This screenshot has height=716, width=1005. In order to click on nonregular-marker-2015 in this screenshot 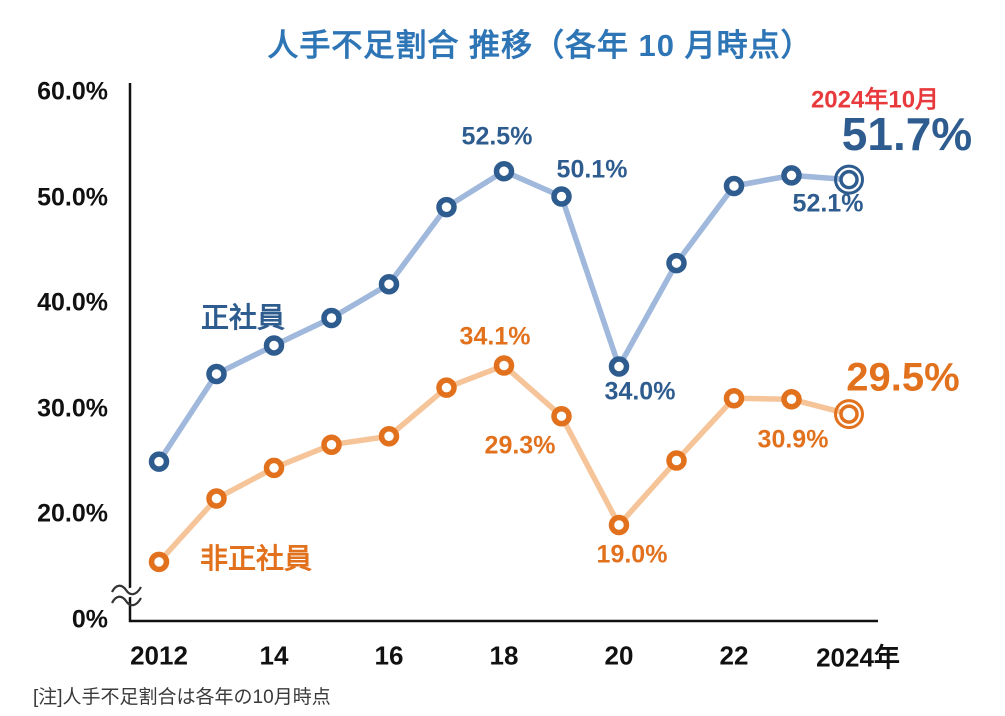, I will do `click(331, 444)`.